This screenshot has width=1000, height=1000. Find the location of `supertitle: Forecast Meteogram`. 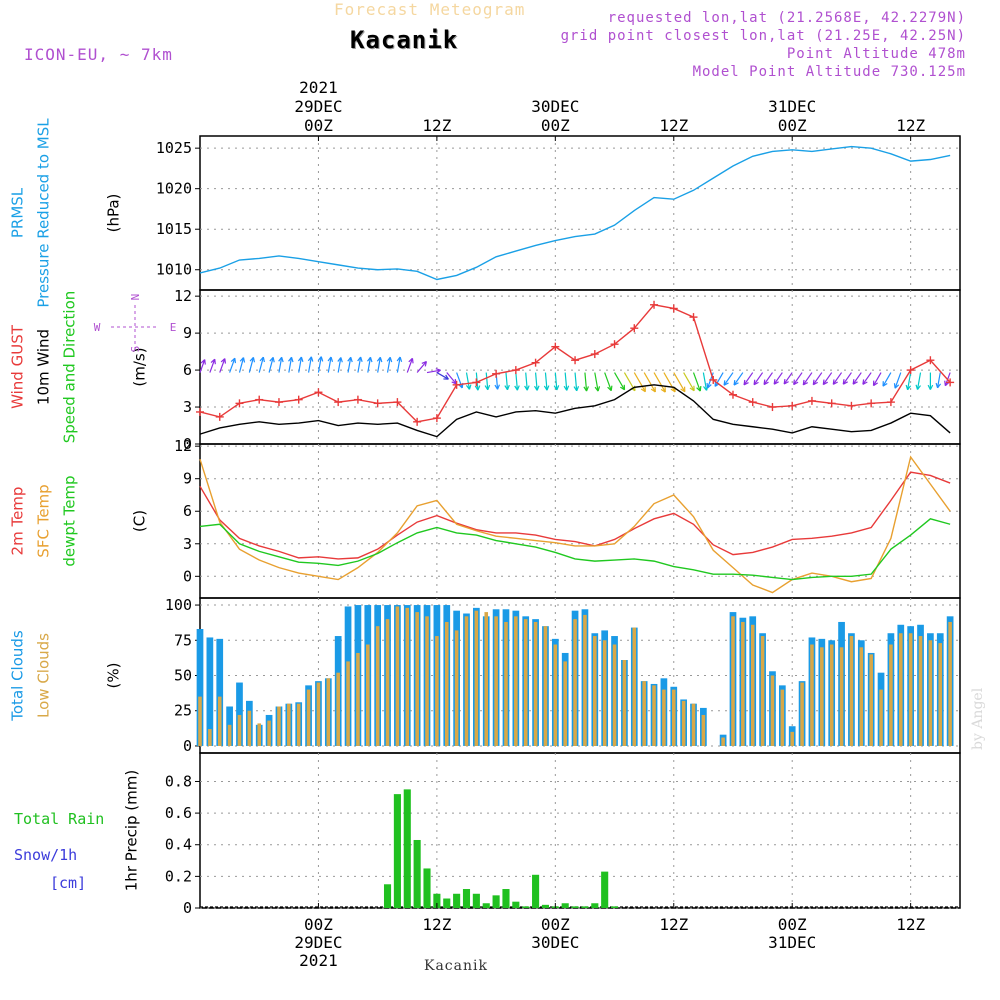

supertitle: Forecast Meteogram is located at coordinates (430, 9).